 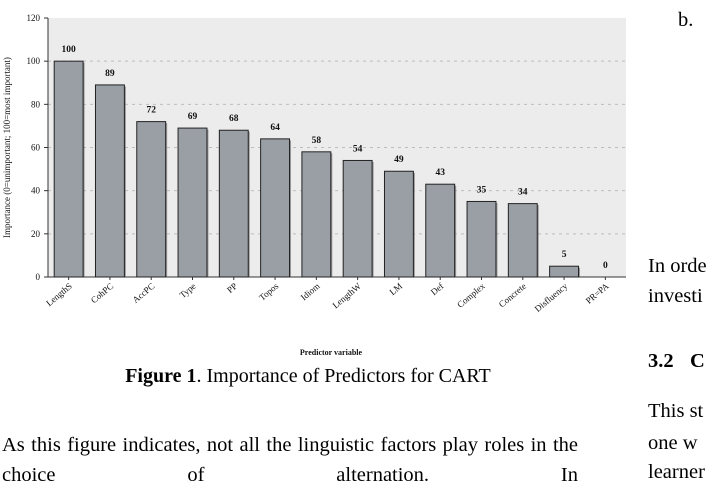 What do you see at coordinates (676, 411) in the screenshot?
I see `right-text-line: This st` at bounding box center [676, 411].